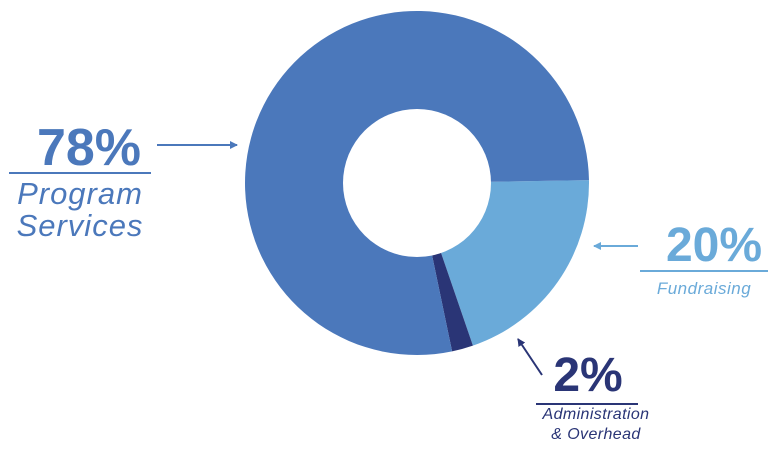  What do you see at coordinates (89, 148) in the screenshot?
I see `program-services-percent: 78%` at bounding box center [89, 148].